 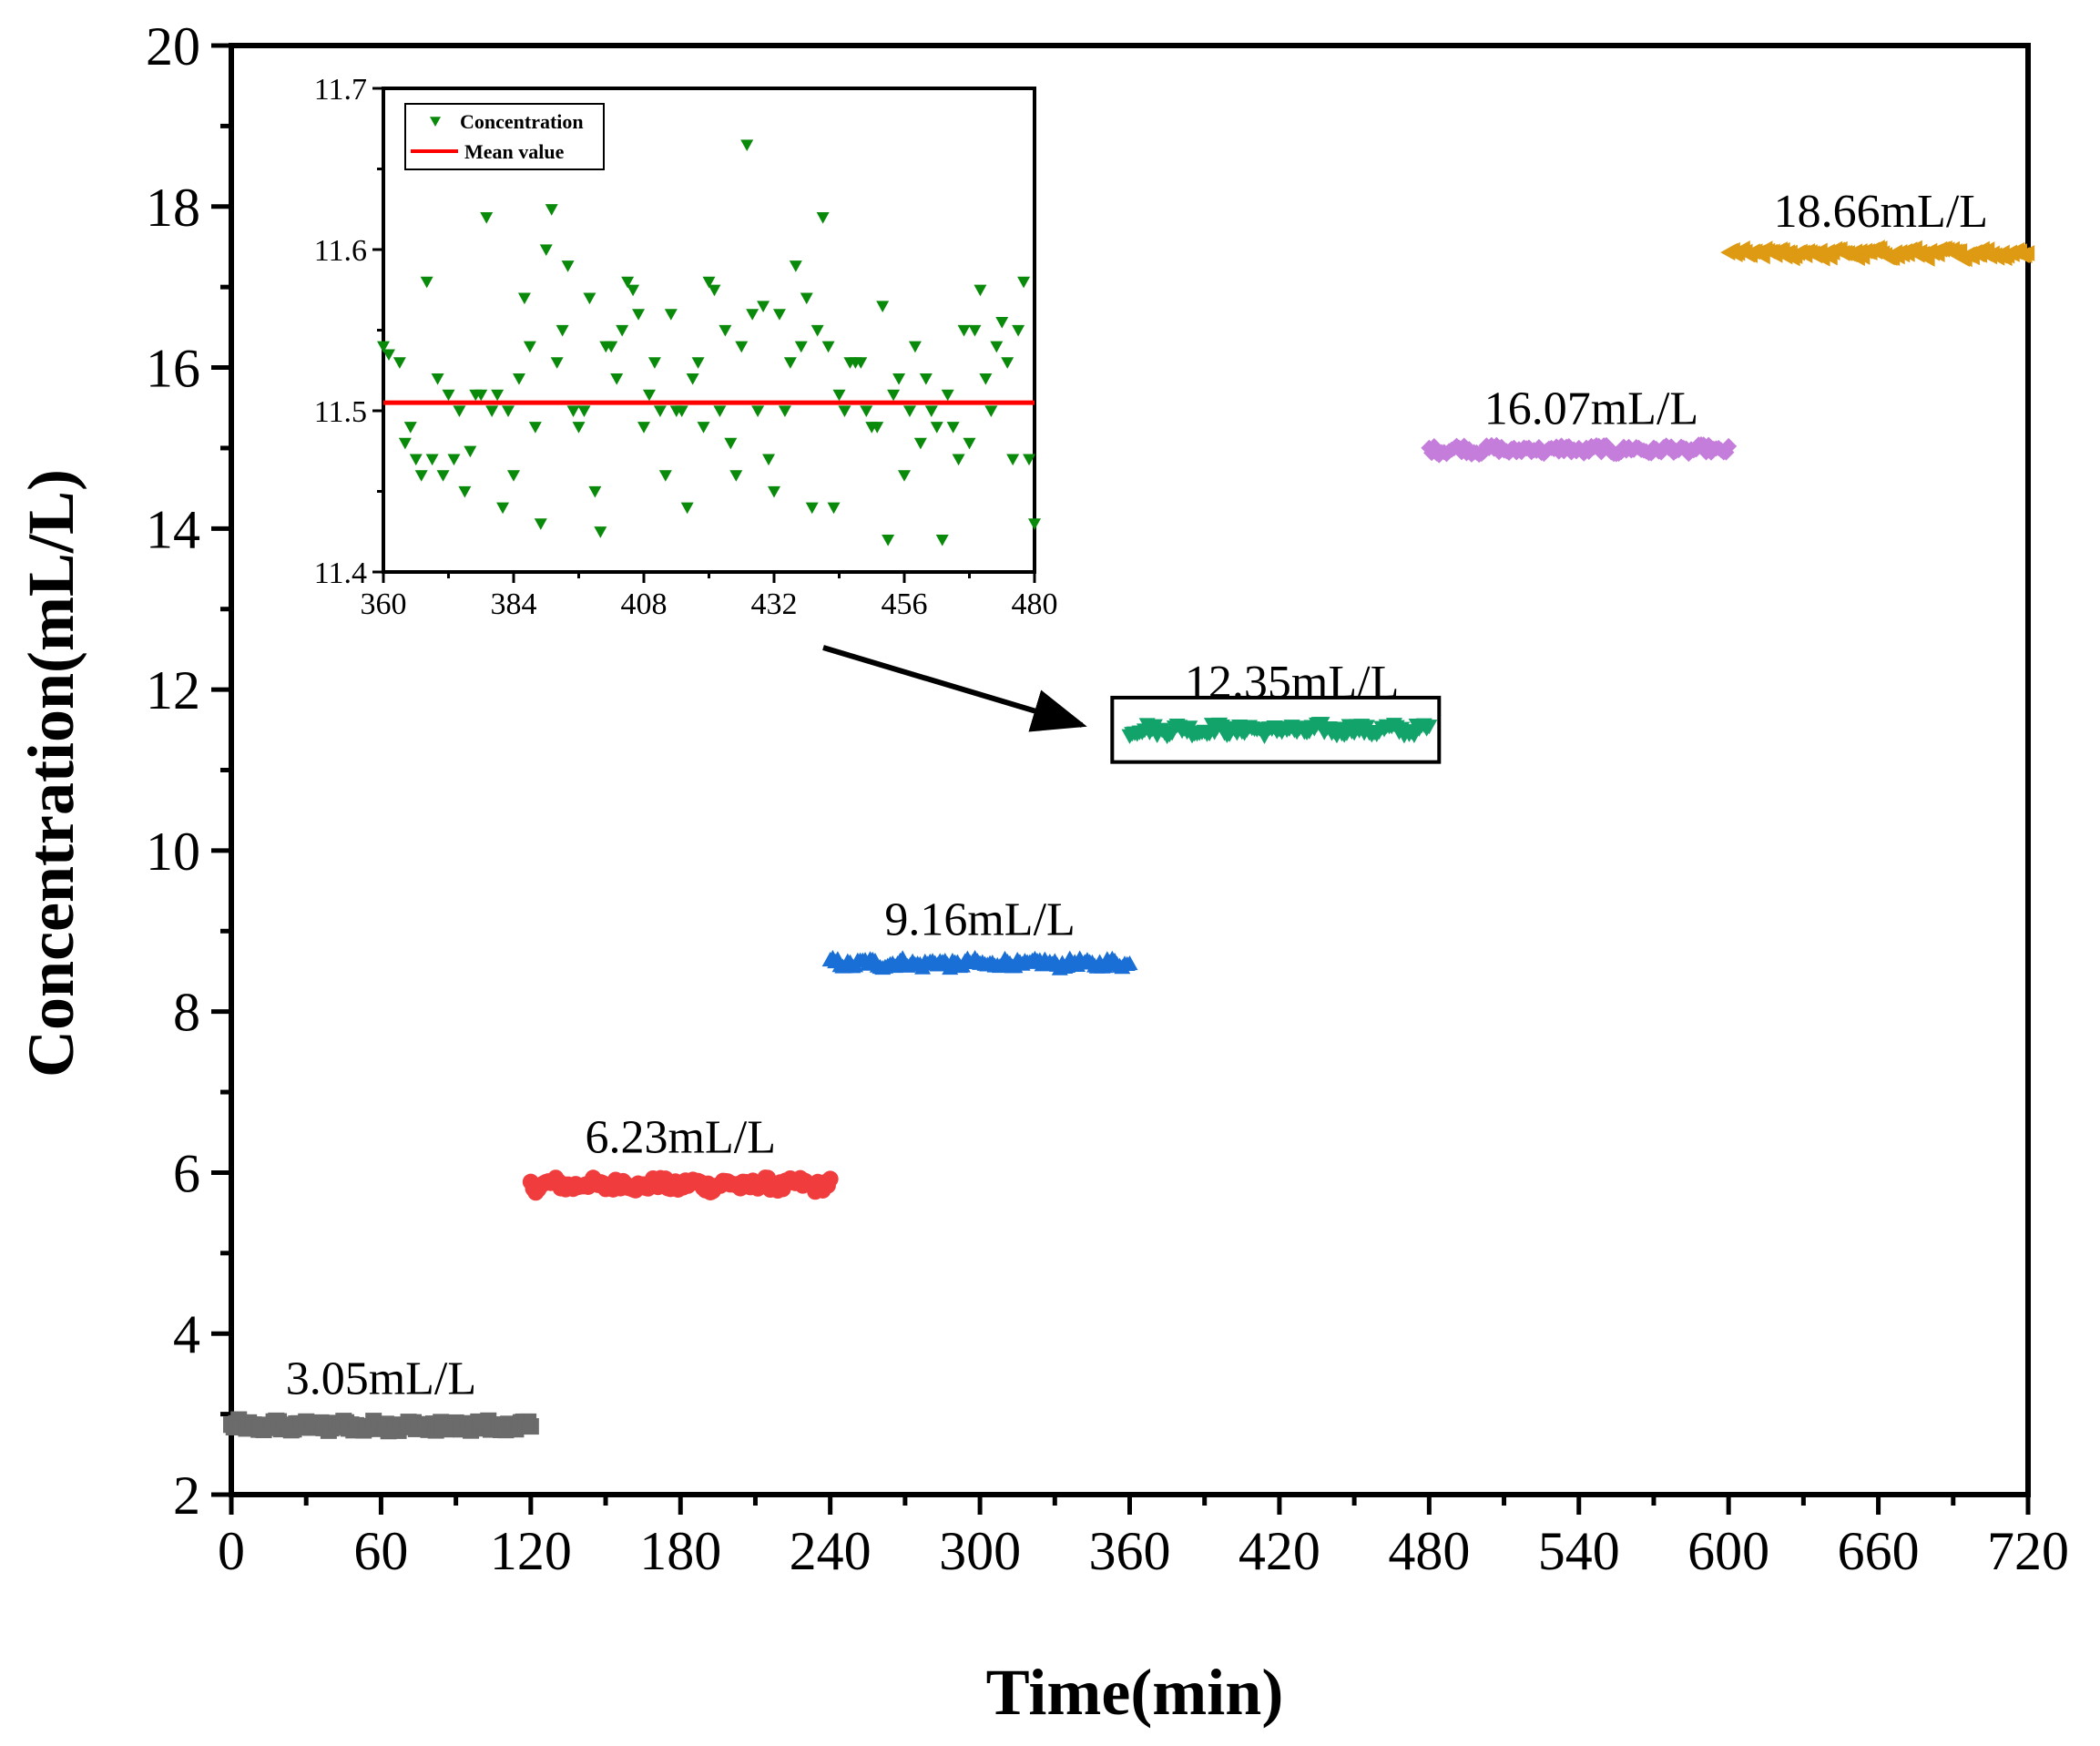 I want to click on inset-y-tick-label: 11.6, so click(x=340, y=251).